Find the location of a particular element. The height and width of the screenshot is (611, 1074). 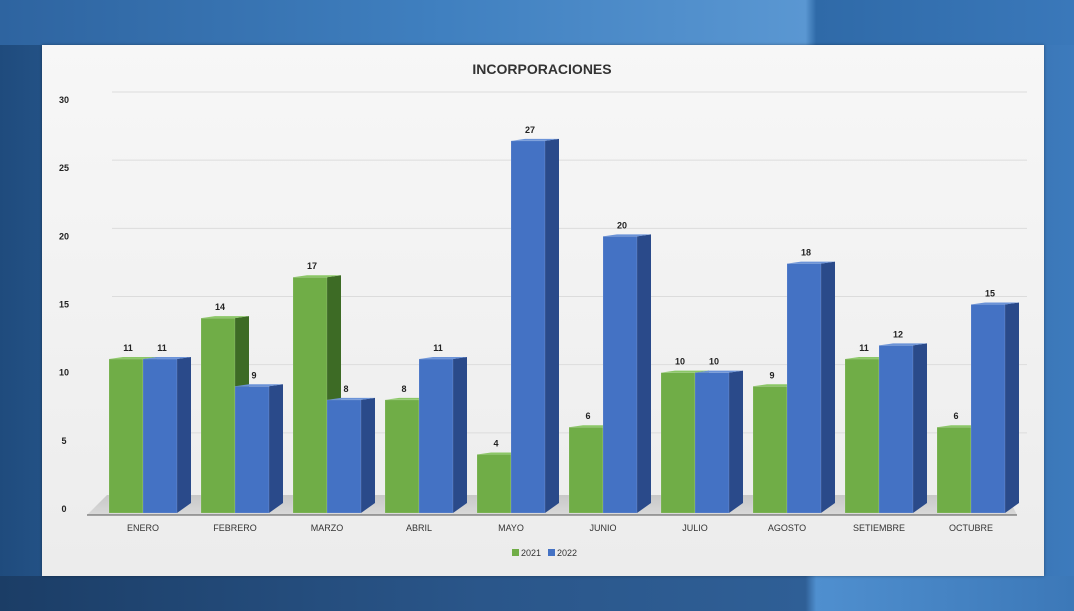

category-label-mayo: MAYO is located at coordinates (511, 528).